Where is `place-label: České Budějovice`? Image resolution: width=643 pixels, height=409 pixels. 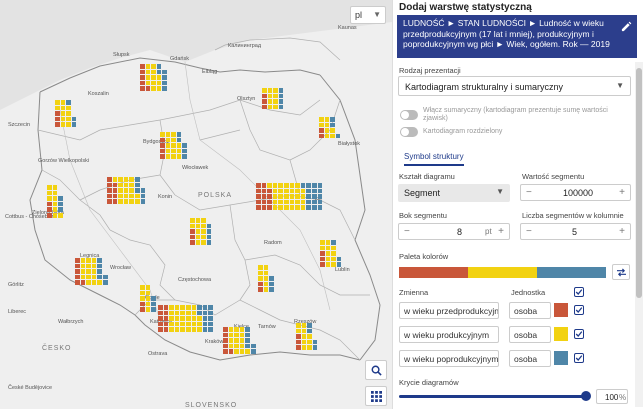
place-label: České Budějovice is located at coordinates (30, 388).